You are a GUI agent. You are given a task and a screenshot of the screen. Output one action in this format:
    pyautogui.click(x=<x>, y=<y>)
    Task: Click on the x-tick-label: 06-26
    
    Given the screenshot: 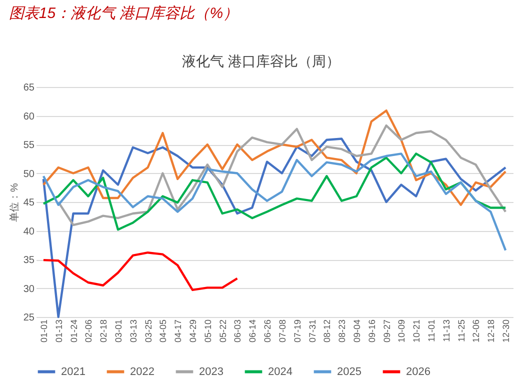 What is the action you would take?
    pyautogui.click(x=267, y=331)
    